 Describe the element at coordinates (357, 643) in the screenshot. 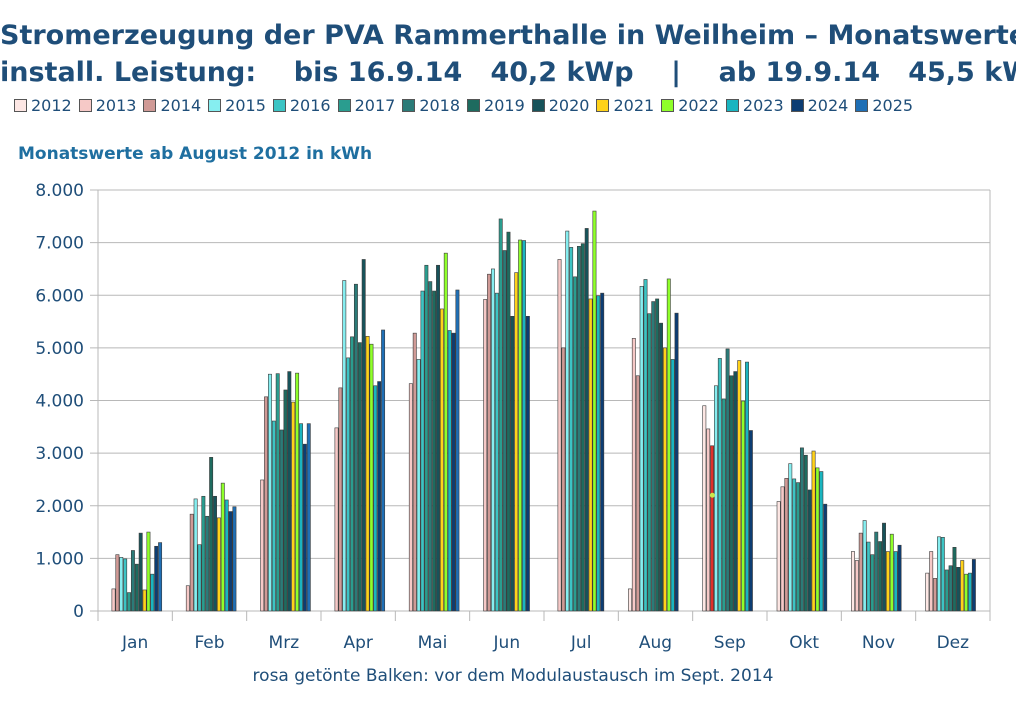

I see `x-tick-label: Apr` at that location.